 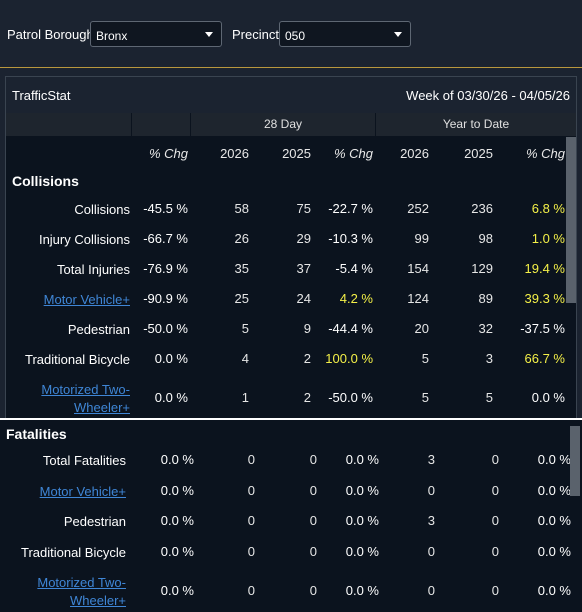 What do you see at coordinates (77, 359) in the screenshot?
I see `row-label: Traditional Bicycle` at bounding box center [77, 359].